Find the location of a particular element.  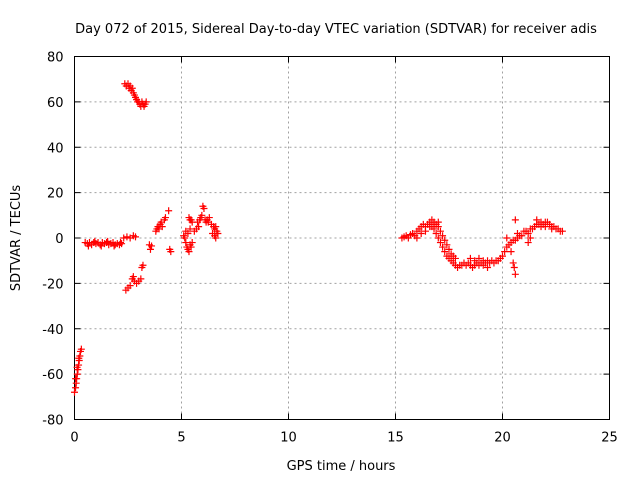

x-tick-label: 5 is located at coordinates (181, 438).